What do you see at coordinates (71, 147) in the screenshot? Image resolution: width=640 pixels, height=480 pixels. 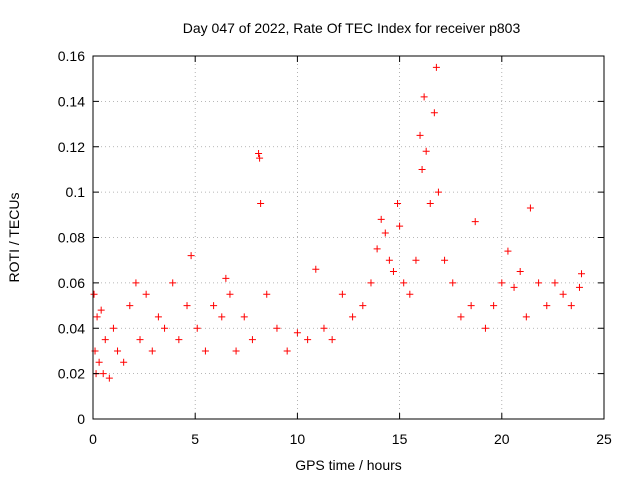 I see `y-tick-label: 0.12` at bounding box center [71, 147].